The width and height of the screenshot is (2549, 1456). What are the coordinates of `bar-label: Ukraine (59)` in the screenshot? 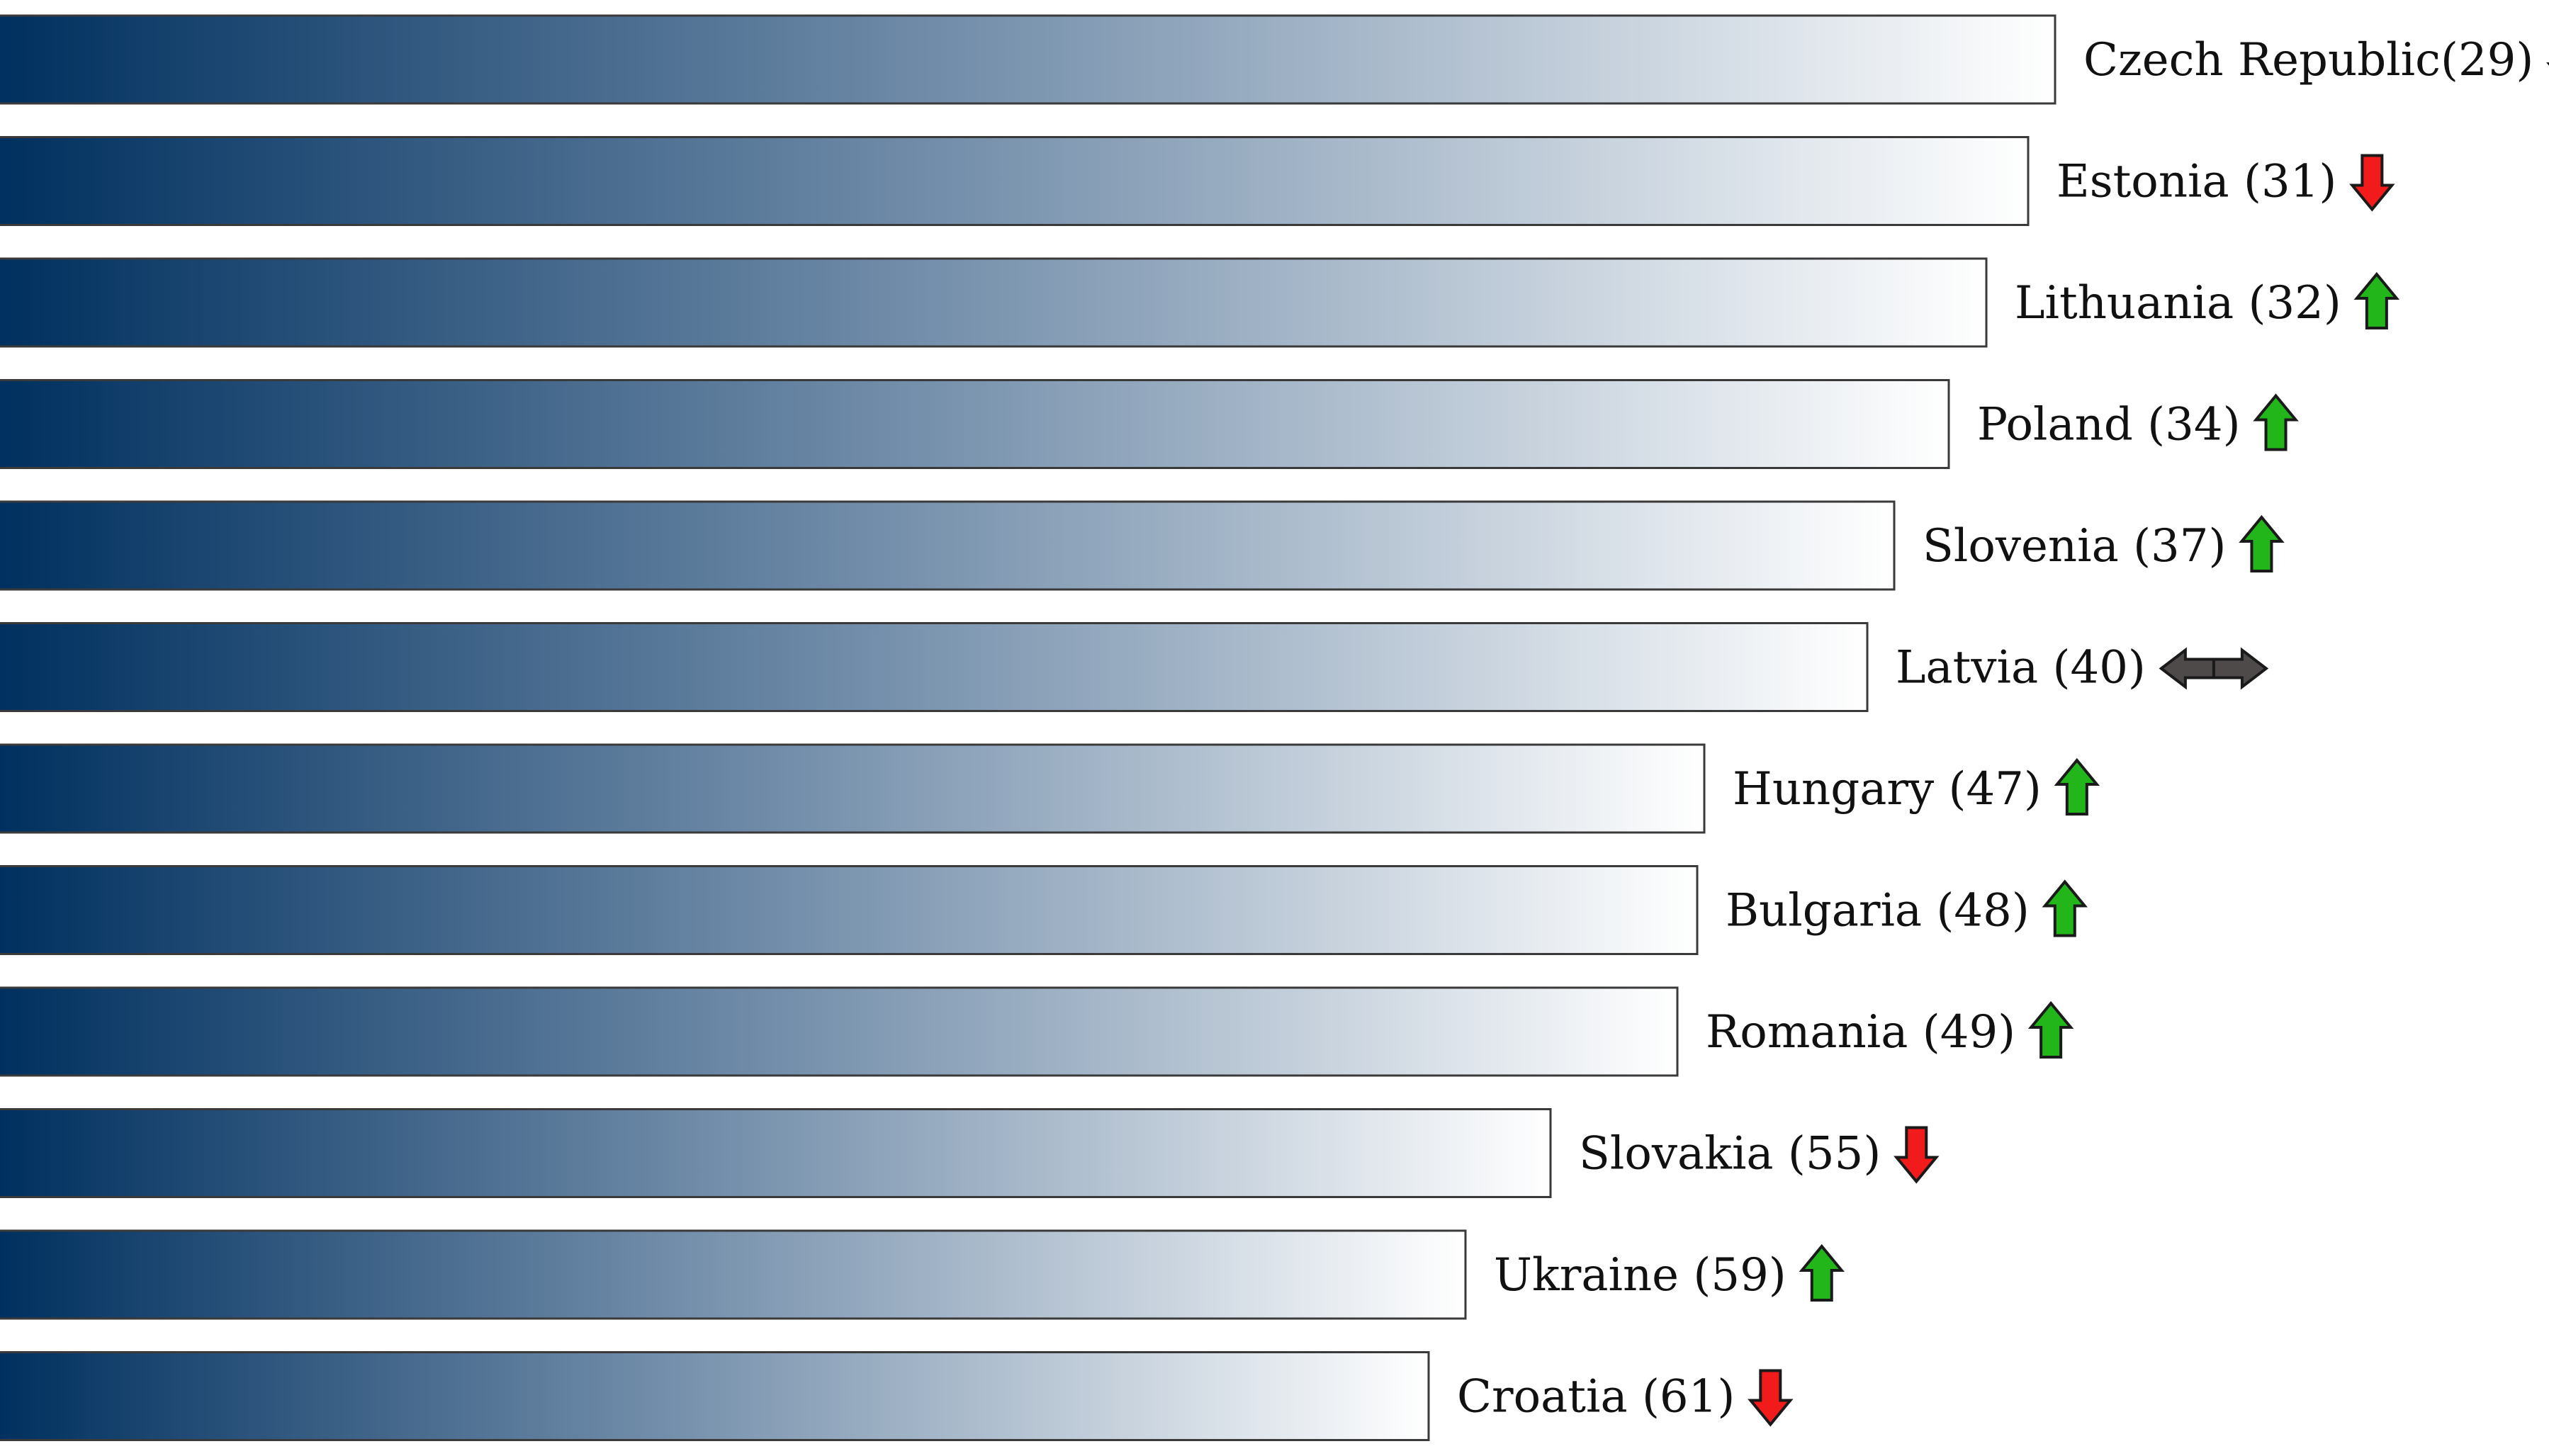 It's located at (1640, 1275).